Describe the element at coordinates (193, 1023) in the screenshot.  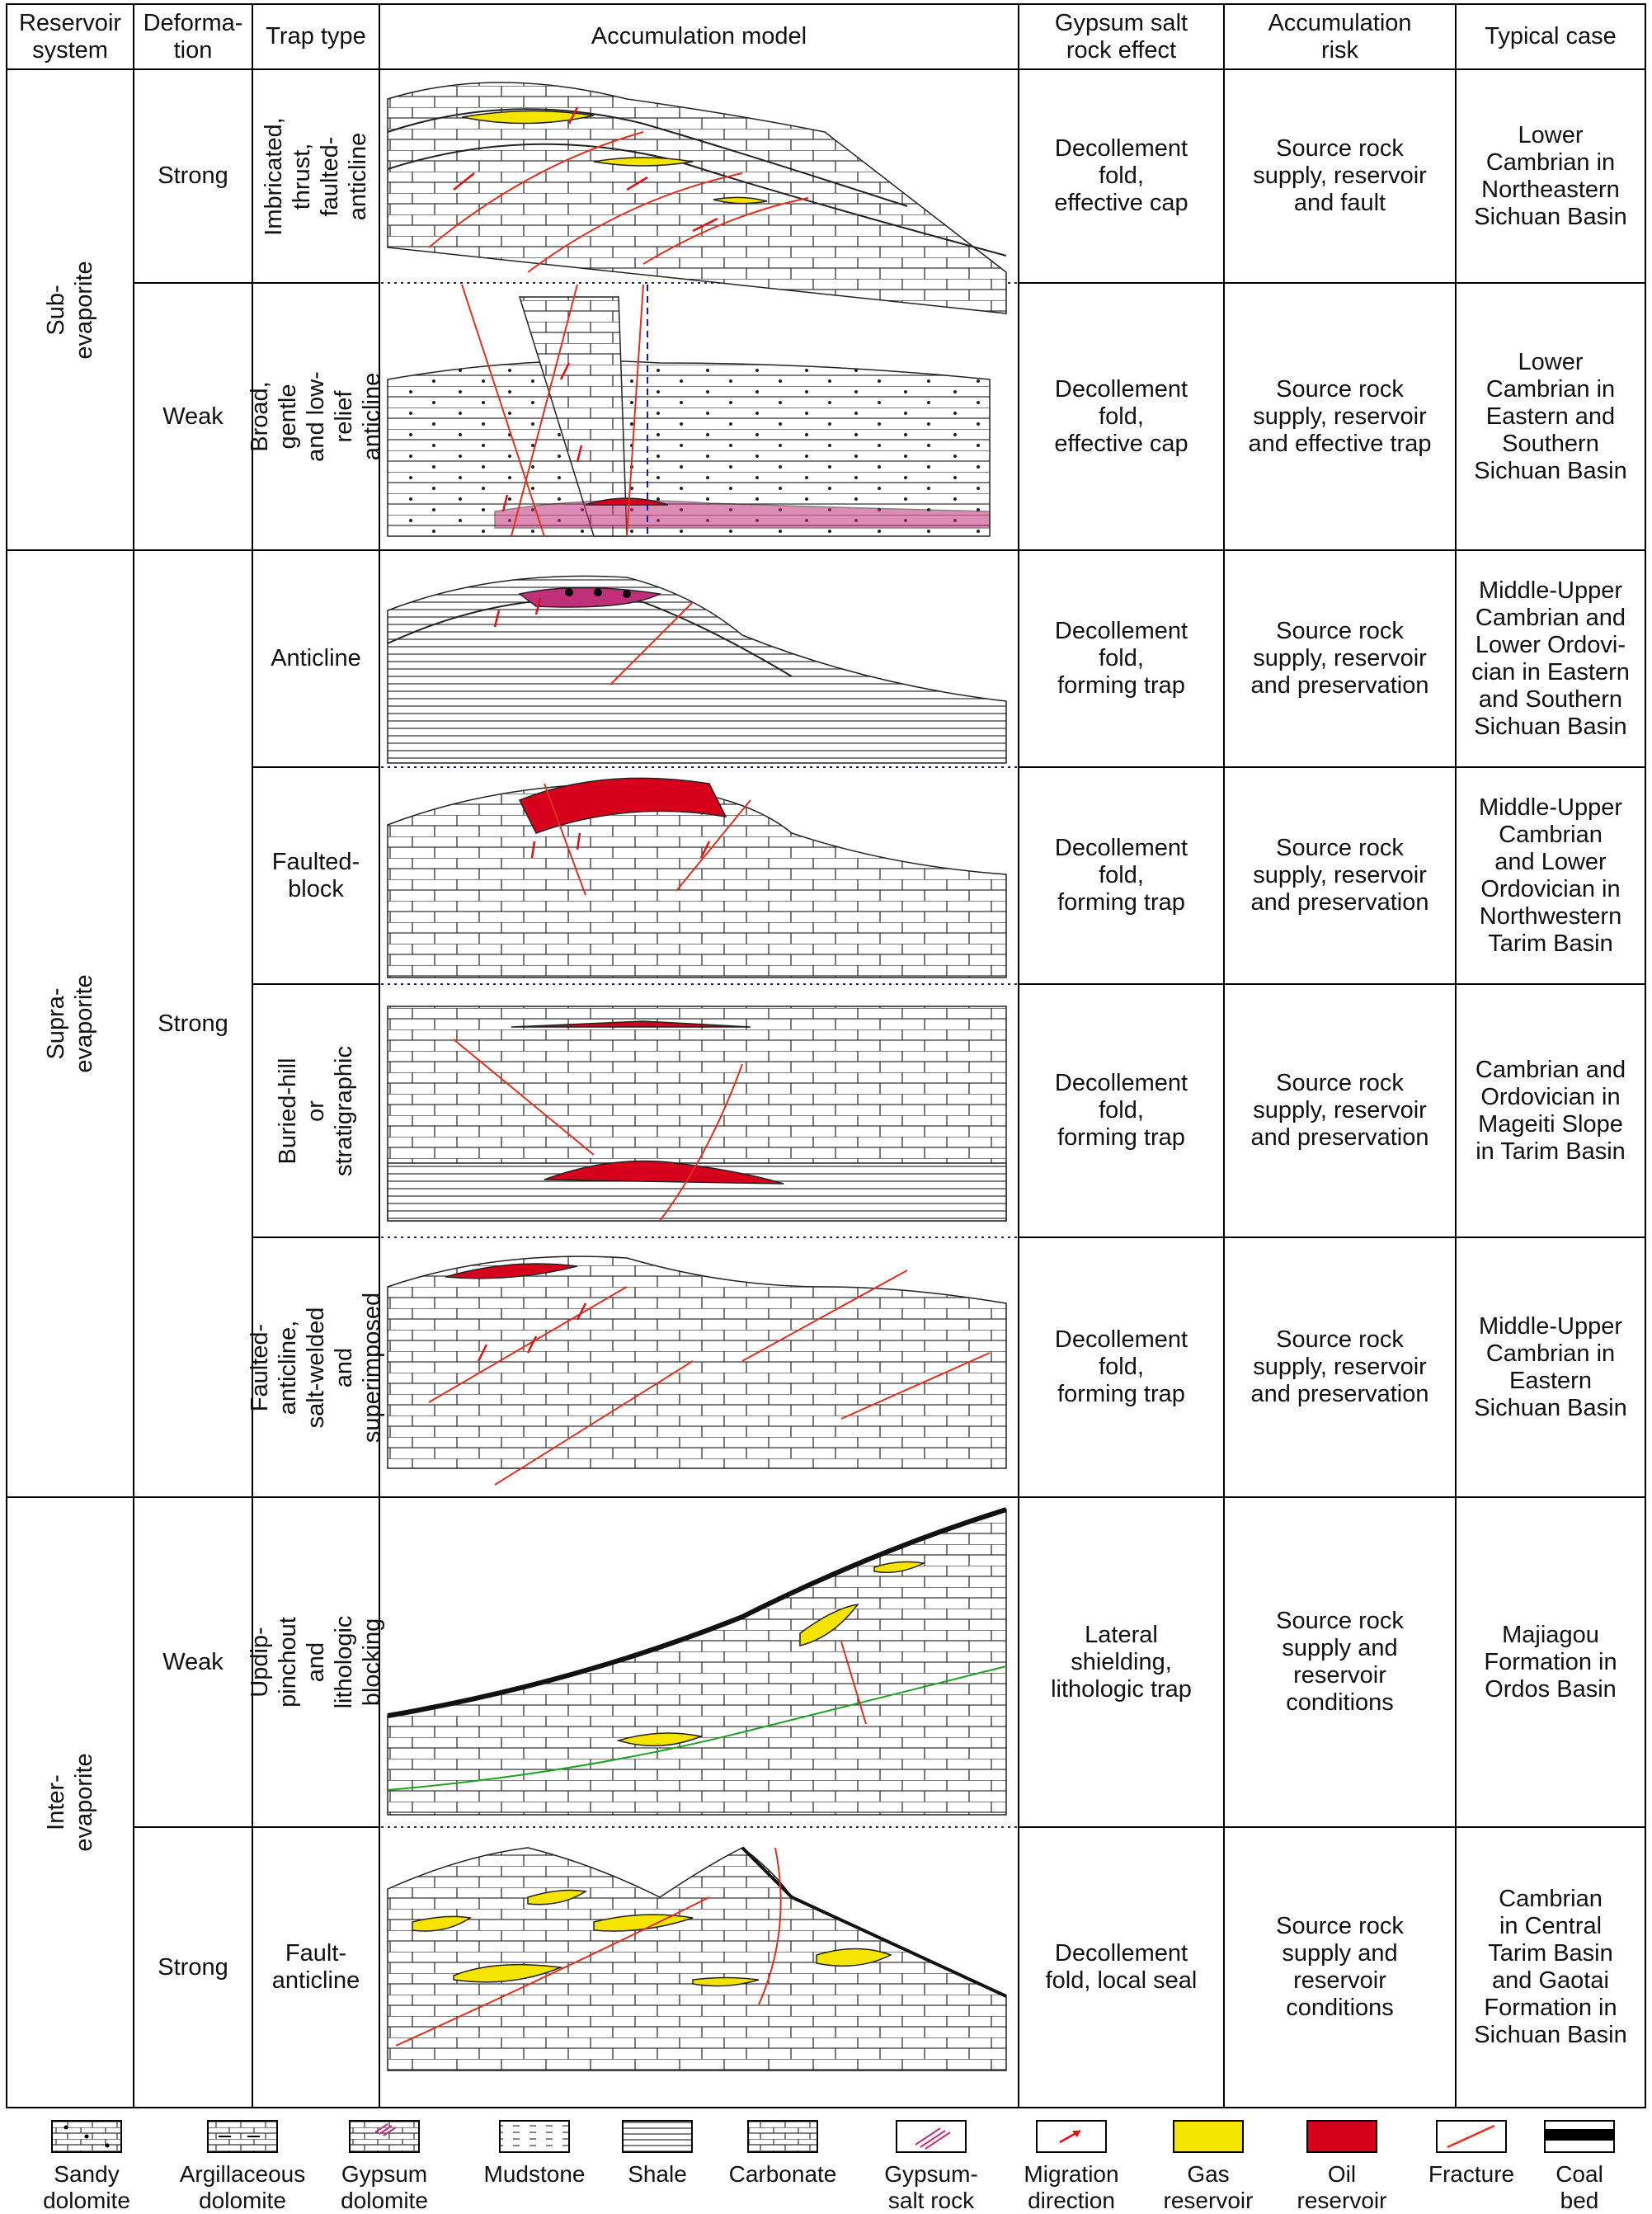
I see `deformation-supra: Strong` at that location.